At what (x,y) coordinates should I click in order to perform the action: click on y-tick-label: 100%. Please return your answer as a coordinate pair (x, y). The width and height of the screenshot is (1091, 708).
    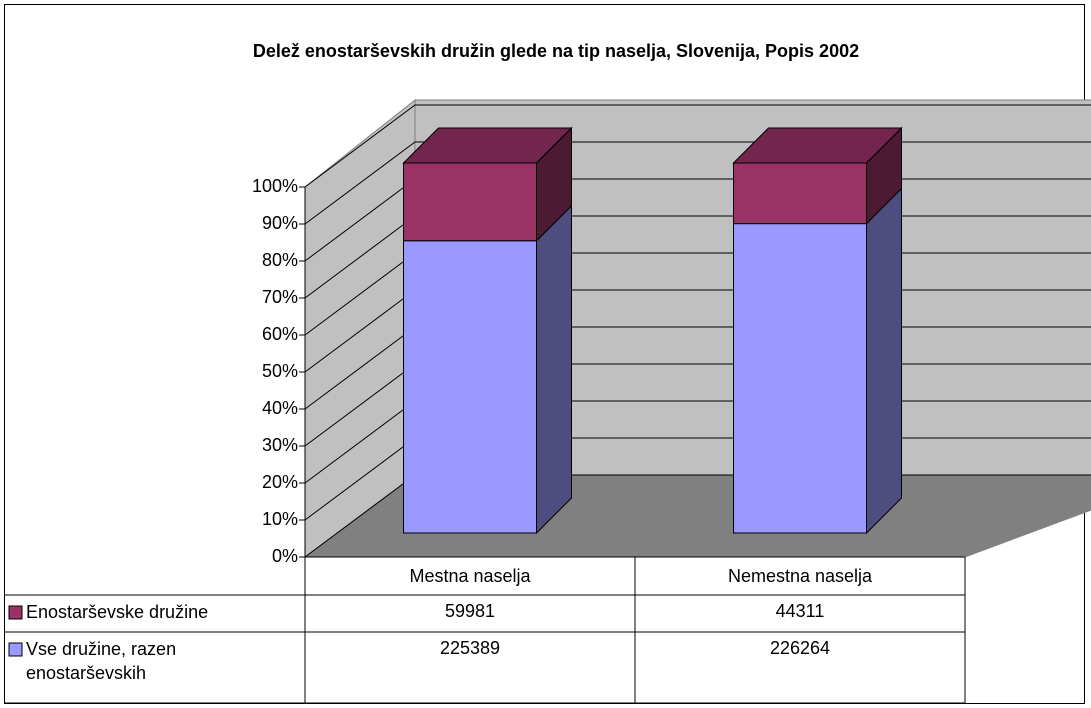
    Looking at the image, I should click on (275, 186).